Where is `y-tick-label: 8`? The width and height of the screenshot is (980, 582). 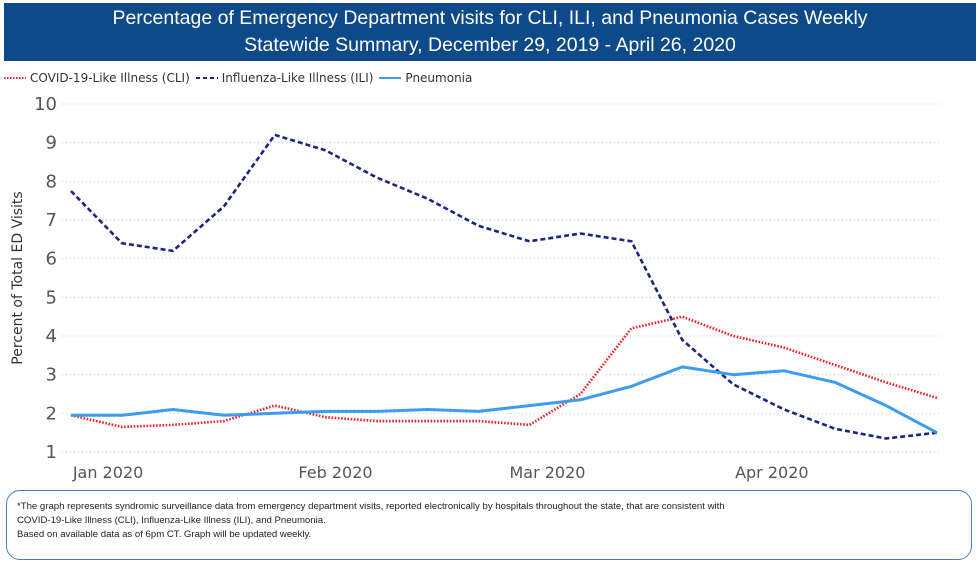
y-tick-label: 8 is located at coordinates (51, 181).